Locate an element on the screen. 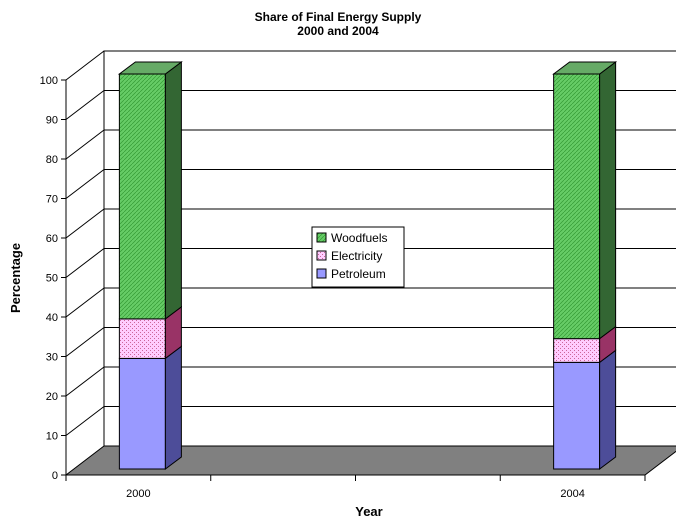  legend-swatch-electricity is located at coordinates (321, 255).